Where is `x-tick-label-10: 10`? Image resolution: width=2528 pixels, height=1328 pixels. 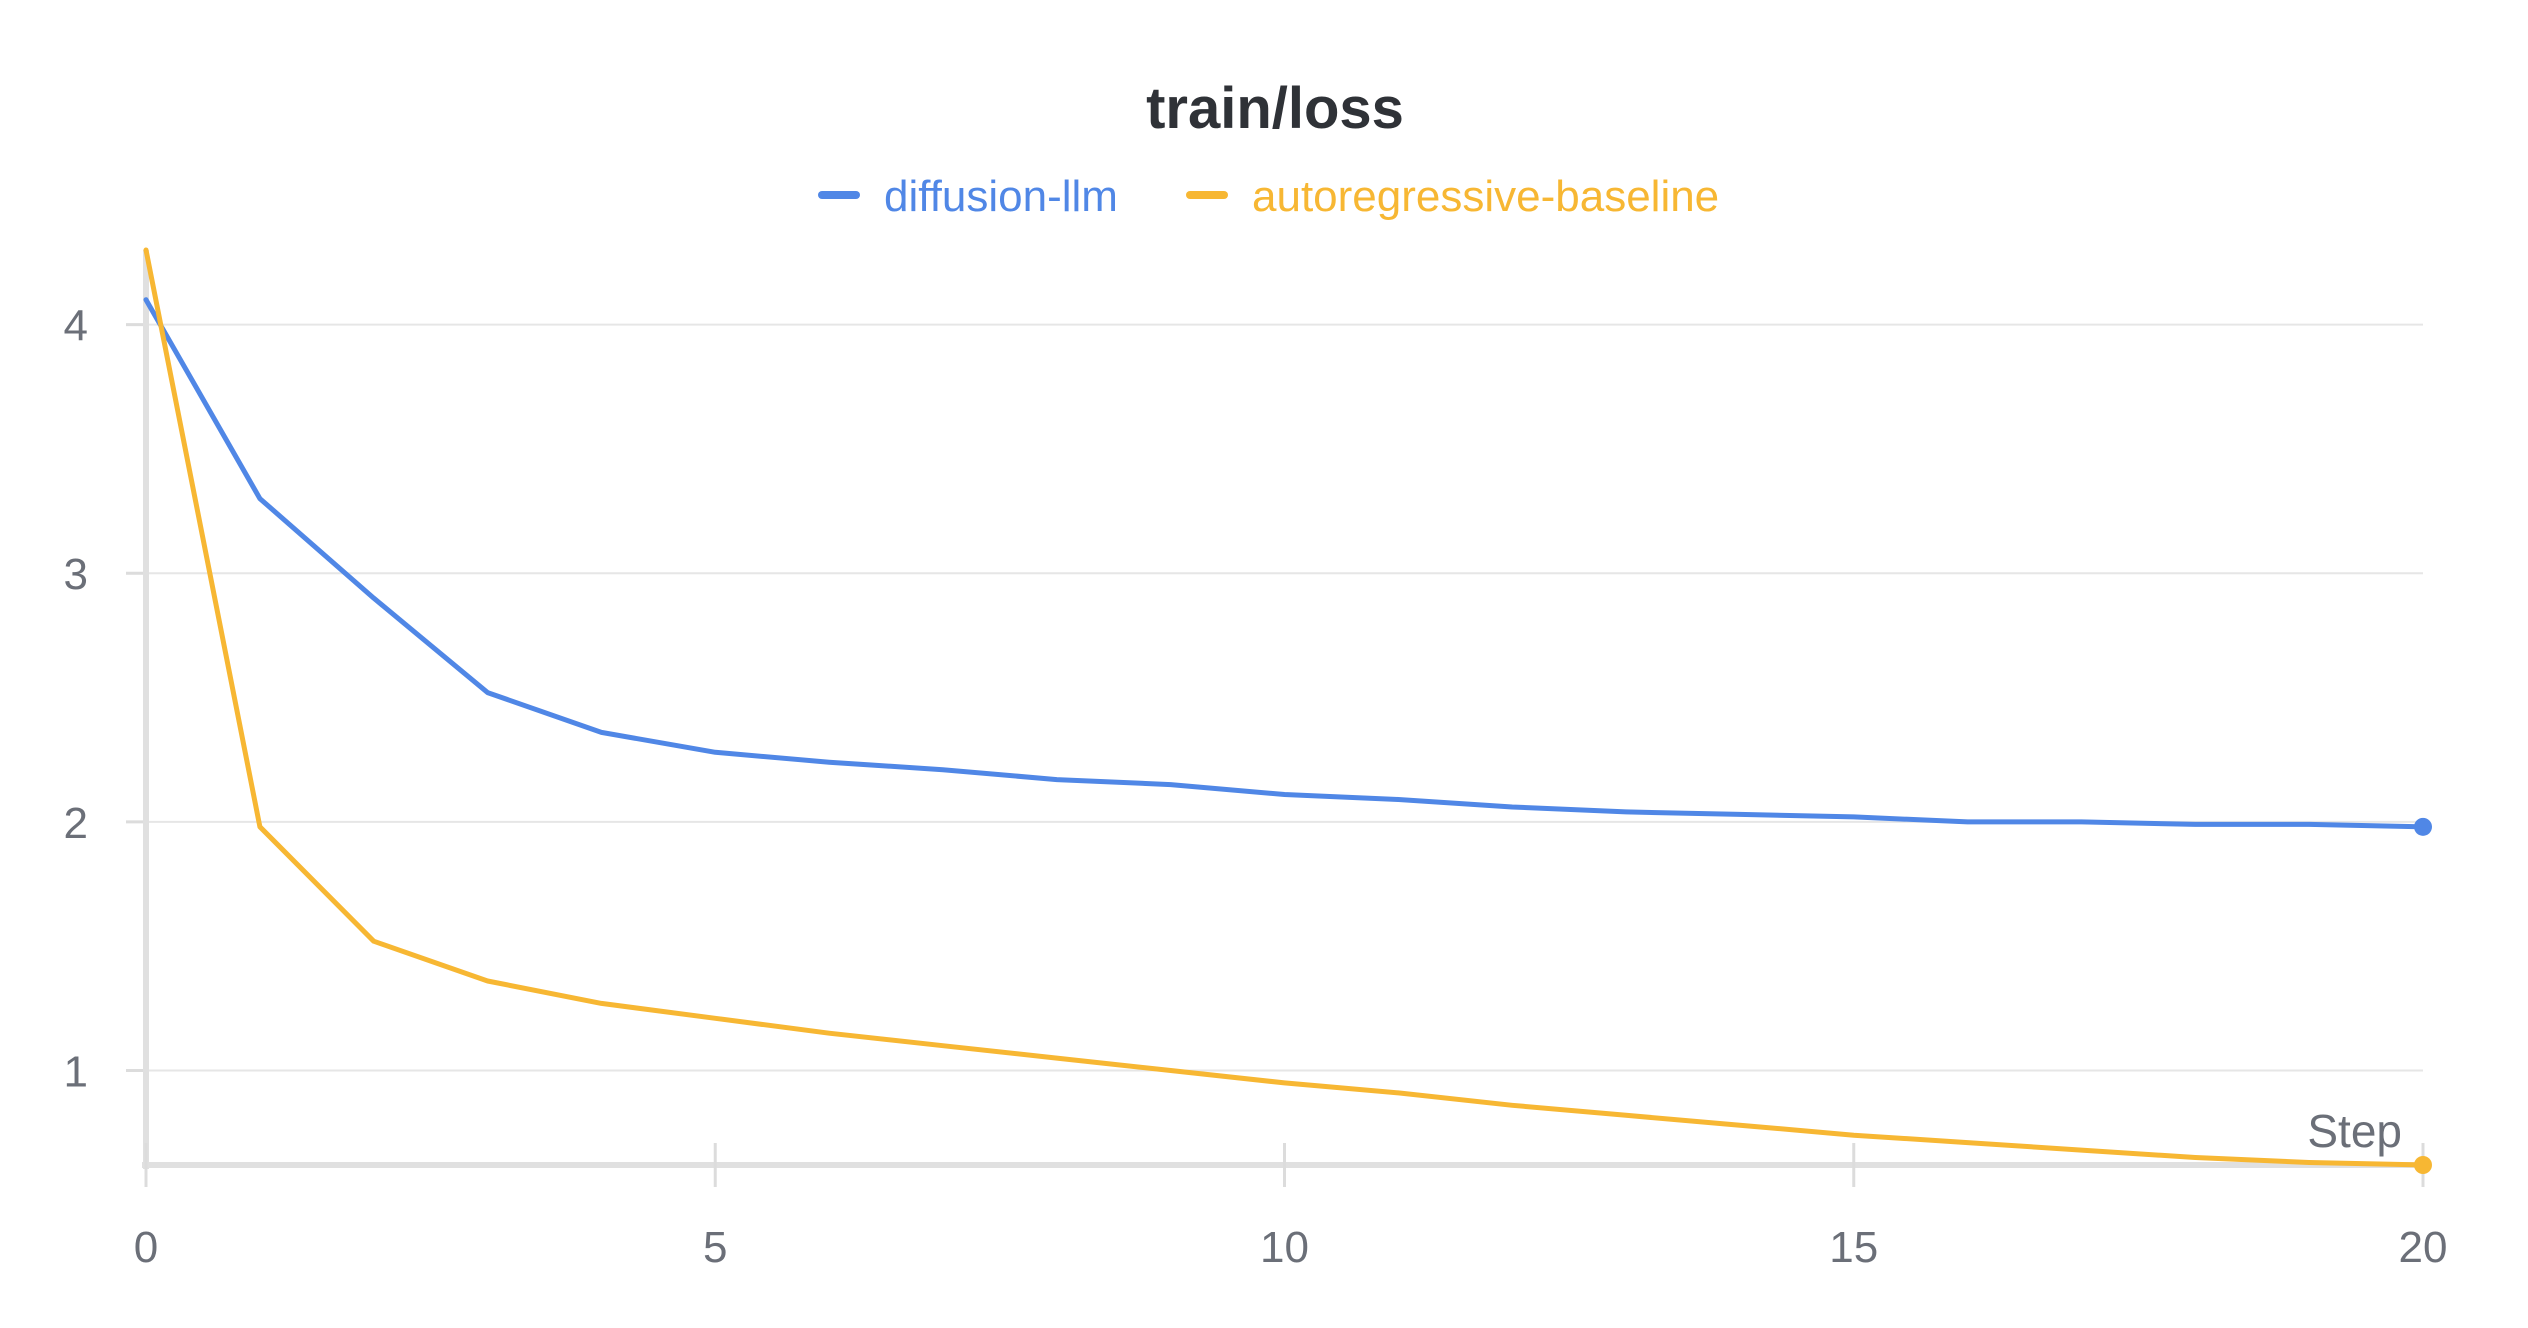
x-tick-label-10: 10 is located at coordinates (1284, 1247).